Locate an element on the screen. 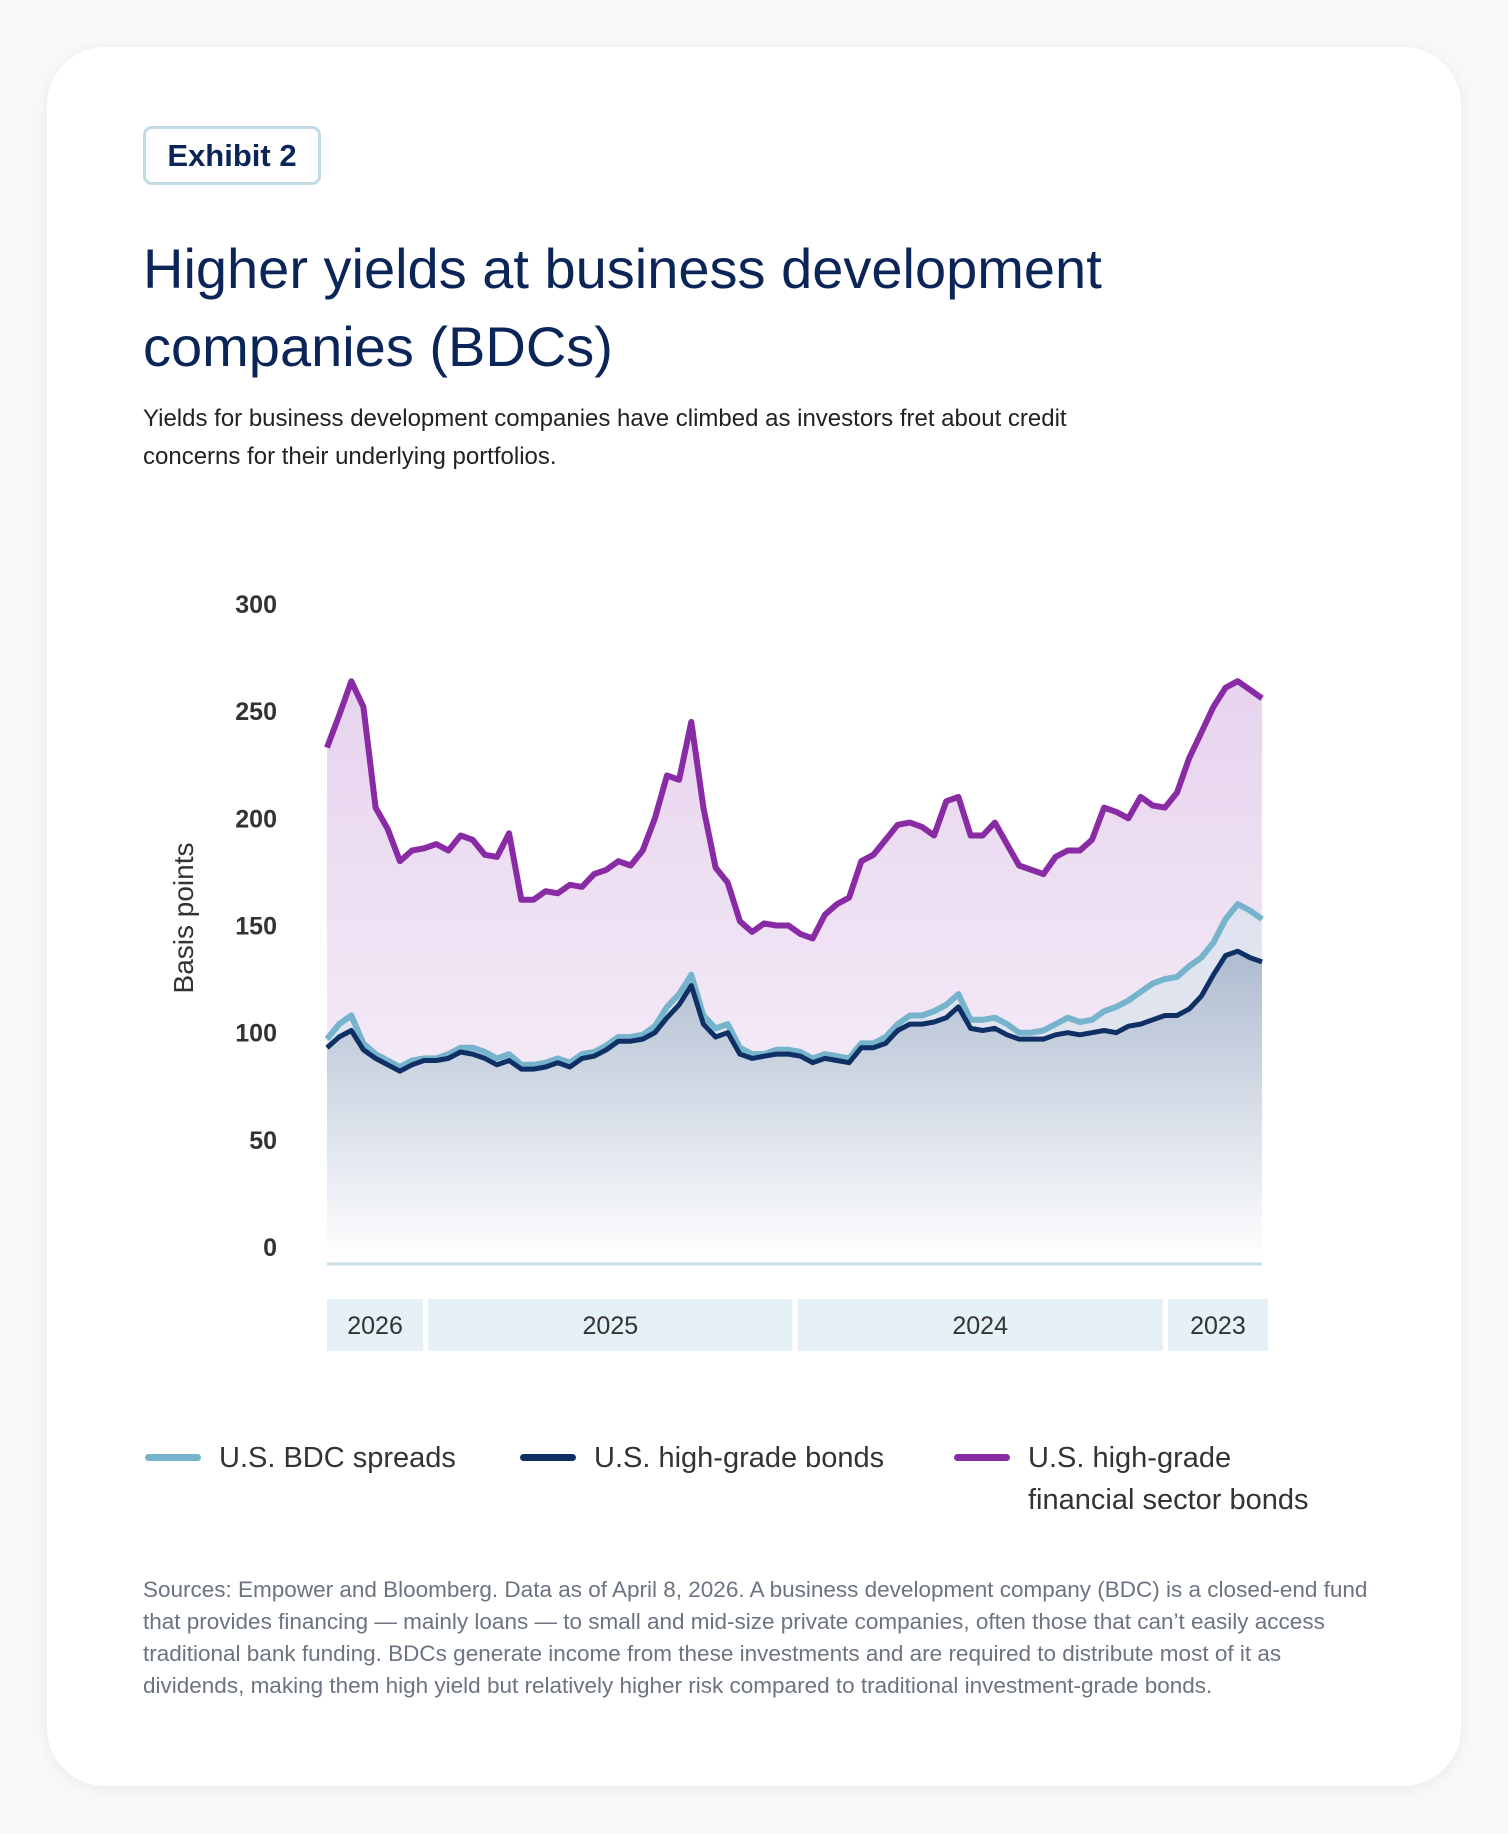  legend-swatch-financial is located at coordinates (982, 1457).